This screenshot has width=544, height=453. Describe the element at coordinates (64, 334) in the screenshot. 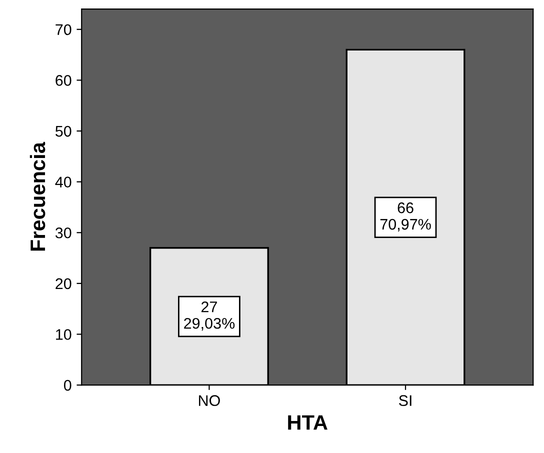

I see `y-tick-label: 10` at that location.